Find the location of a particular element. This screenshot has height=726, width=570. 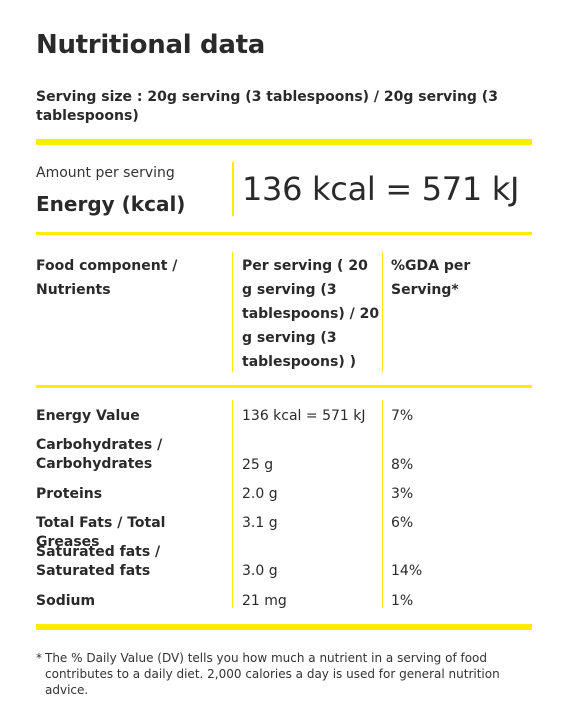

nutrient-name: Energy Value is located at coordinates (88, 416).